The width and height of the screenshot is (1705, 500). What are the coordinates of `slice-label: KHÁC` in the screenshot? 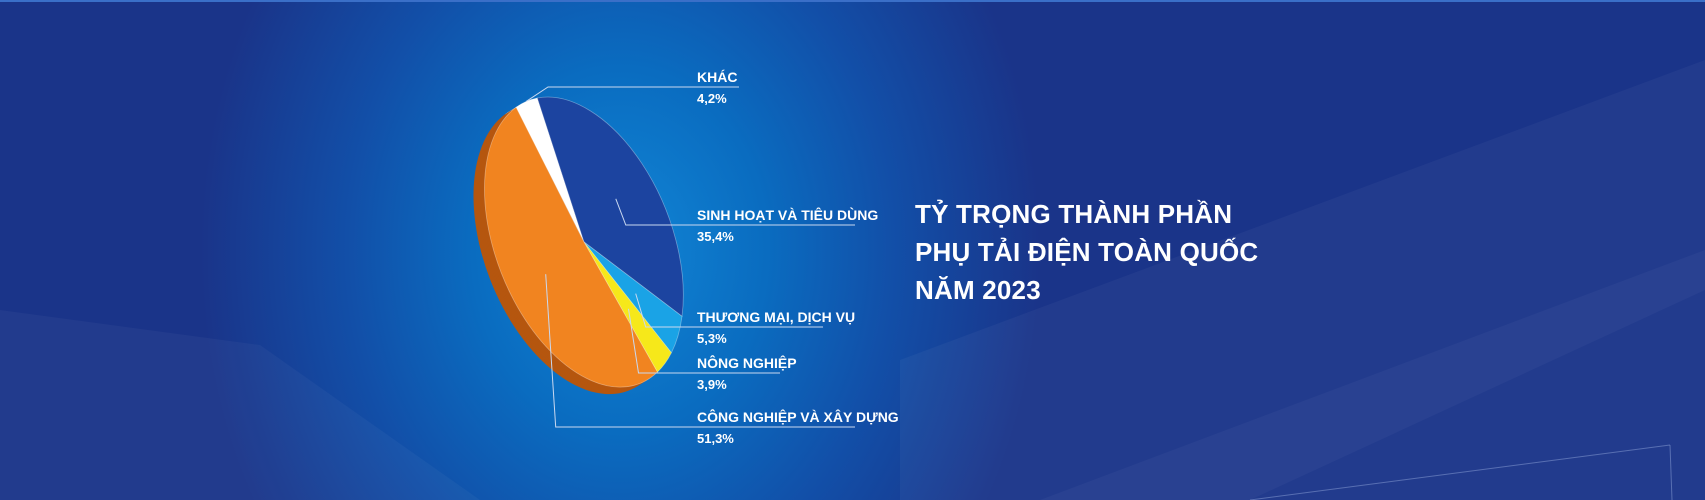 It's located at (717, 77).